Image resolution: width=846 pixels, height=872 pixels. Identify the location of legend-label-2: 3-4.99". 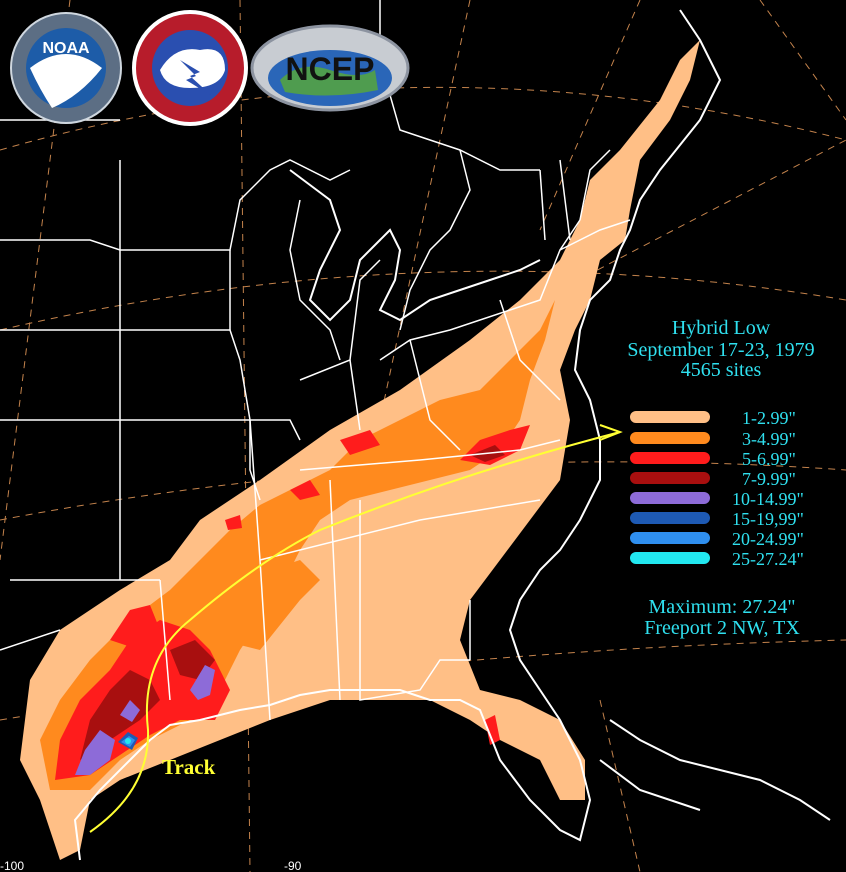
(769, 439).